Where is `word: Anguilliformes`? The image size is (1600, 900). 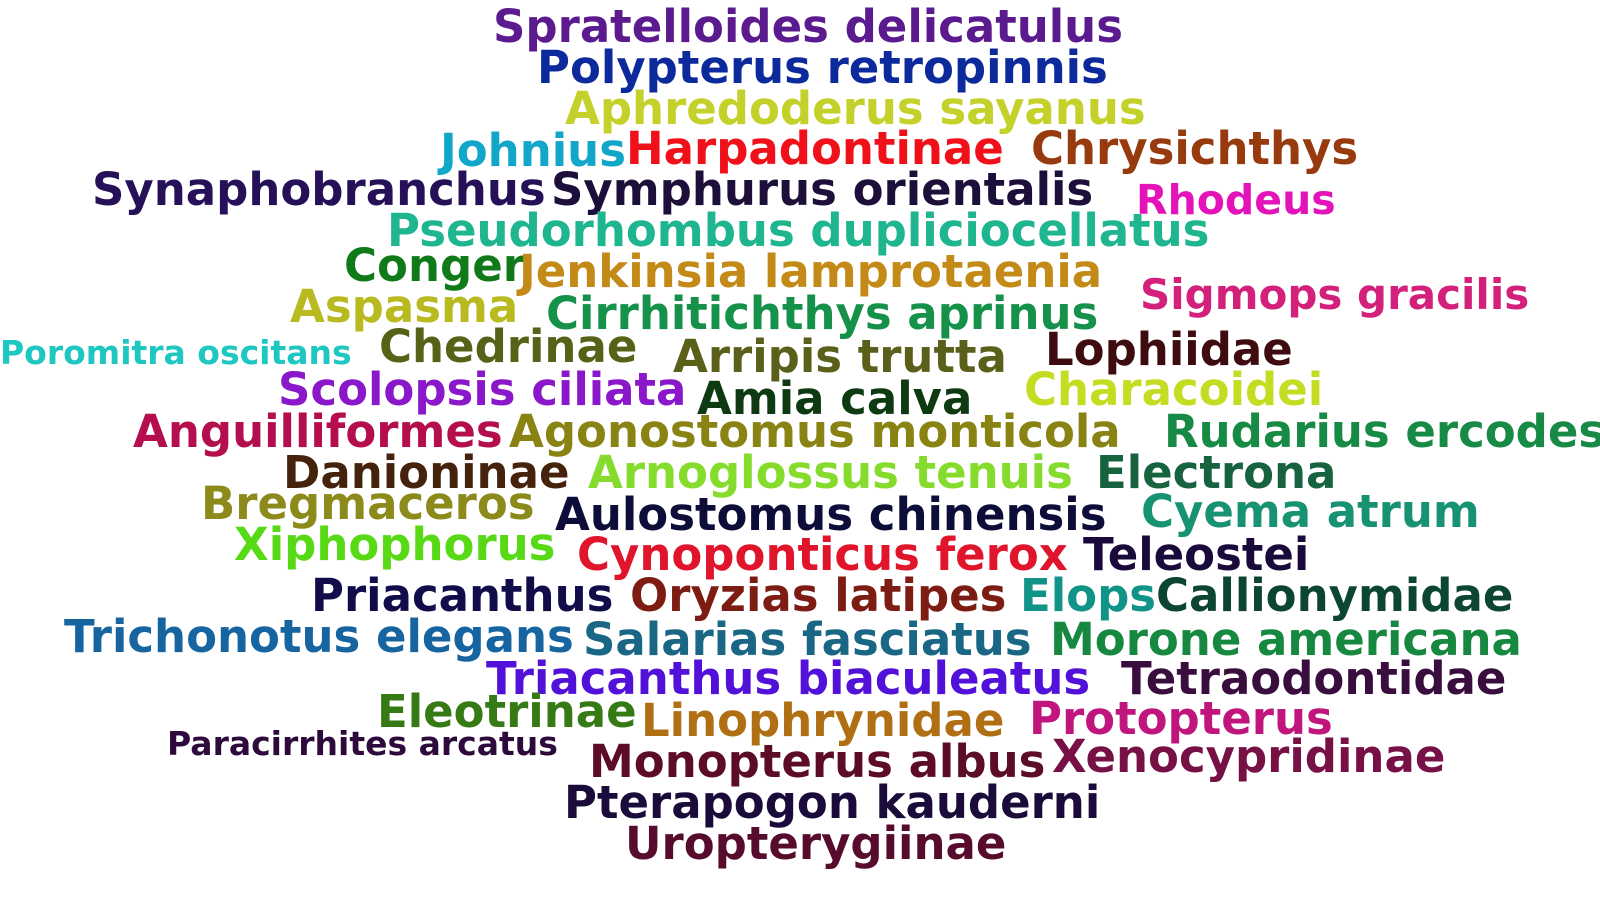
word: Anguilliformes is located at coordinates (318, 431).